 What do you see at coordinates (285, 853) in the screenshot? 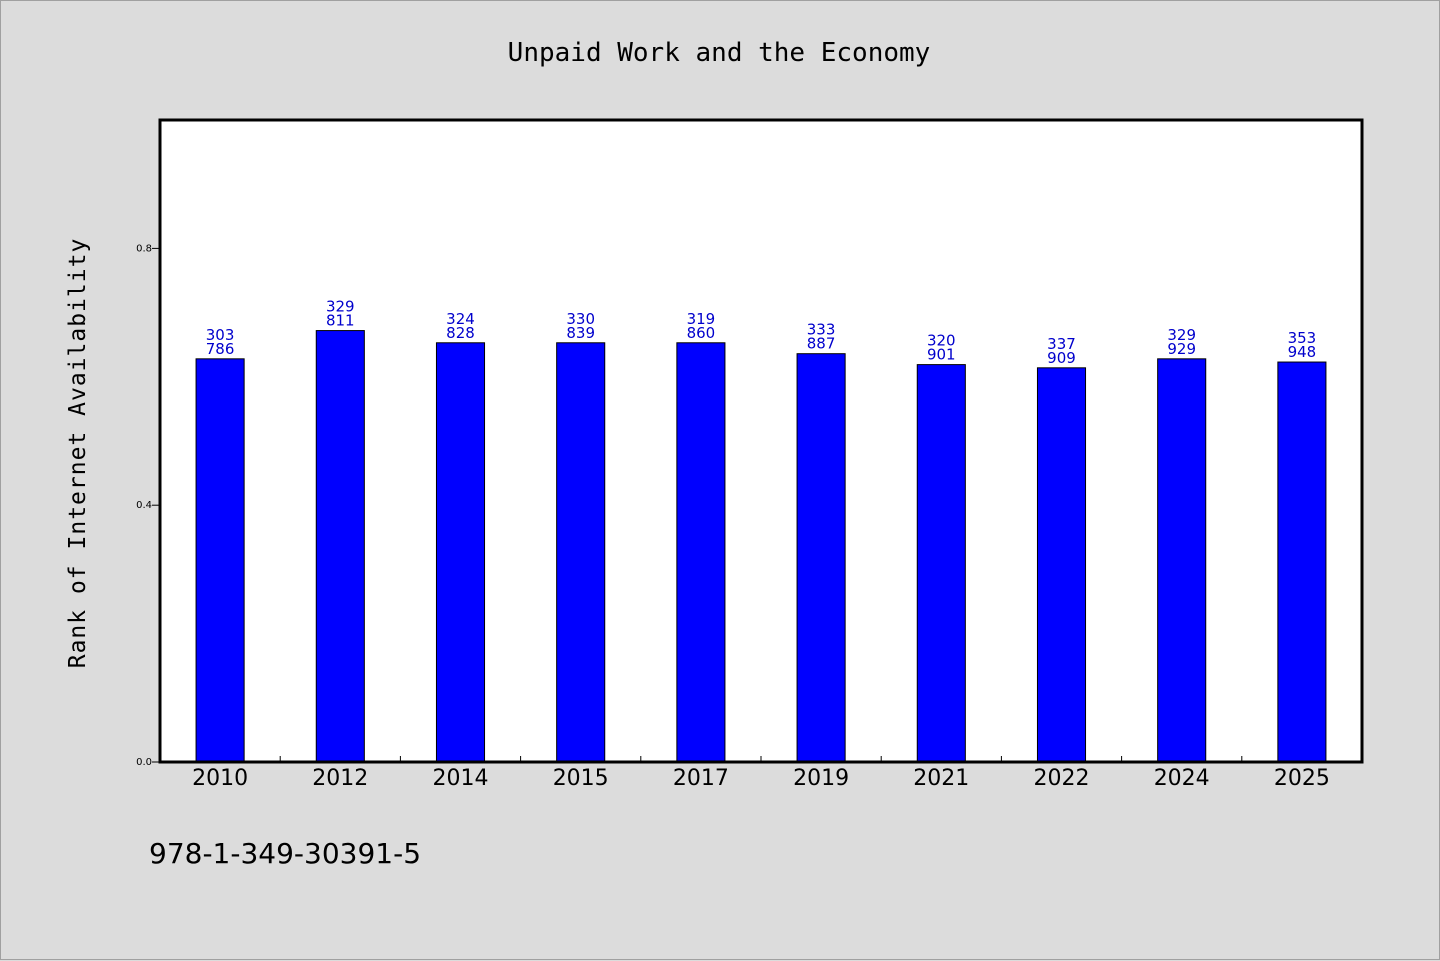
I see `isbn-footnote: 978-1-349-30391-5` at bounding box center [285, 853].